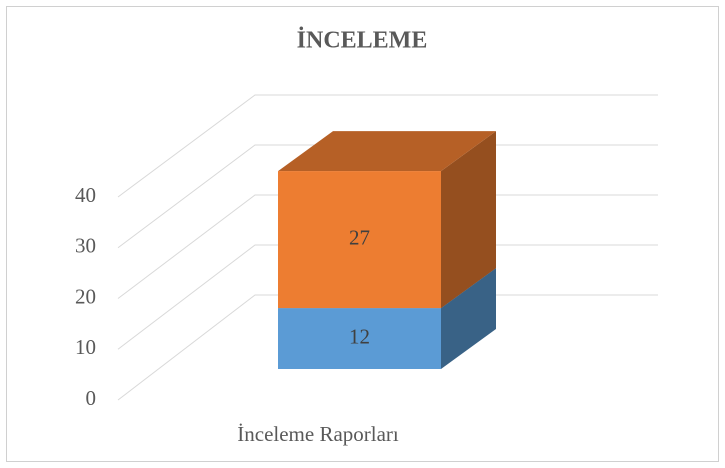 This screenshot has width=725, height=468. What do you see at coordinates (85, 246) in the screenshot?
I see `y-tick-label: 30` at bounding box center [85, 246].